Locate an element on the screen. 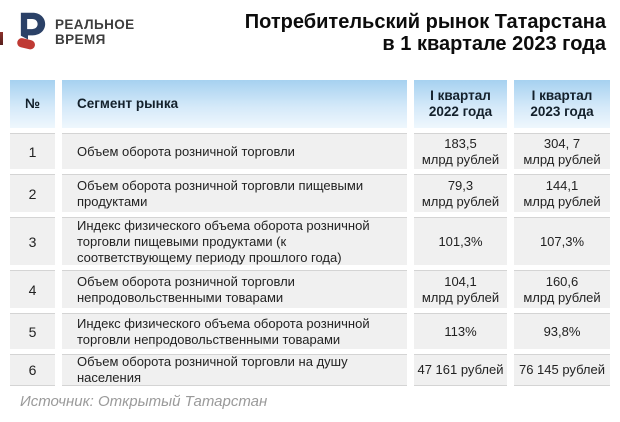  column-header-q1-2022: I квартал 2022 года is located at coordinates (460, 104).